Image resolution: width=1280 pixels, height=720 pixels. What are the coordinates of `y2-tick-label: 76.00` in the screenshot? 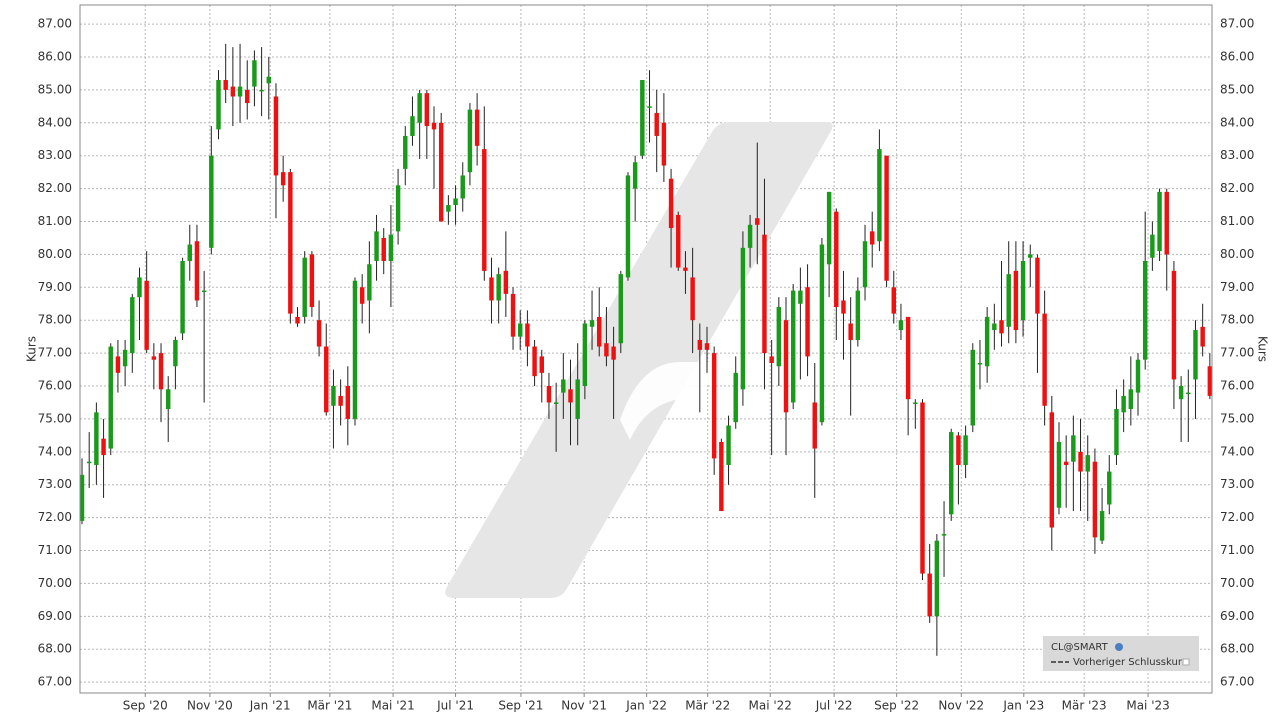 It's located at (1237, 386).